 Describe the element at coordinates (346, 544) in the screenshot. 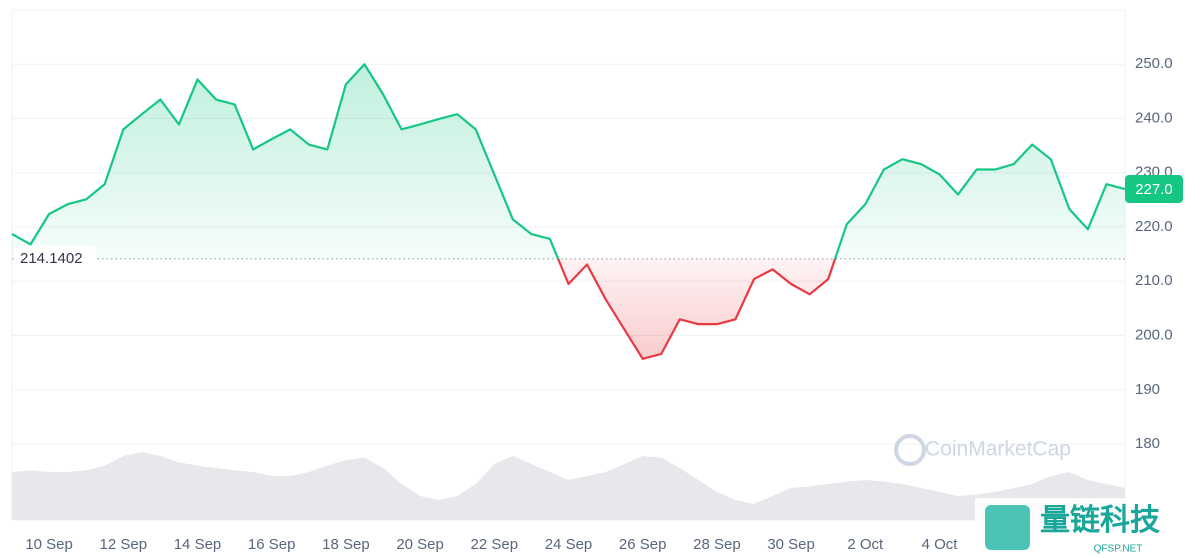

I see `x-tick-label: 18 Sep` at that location.